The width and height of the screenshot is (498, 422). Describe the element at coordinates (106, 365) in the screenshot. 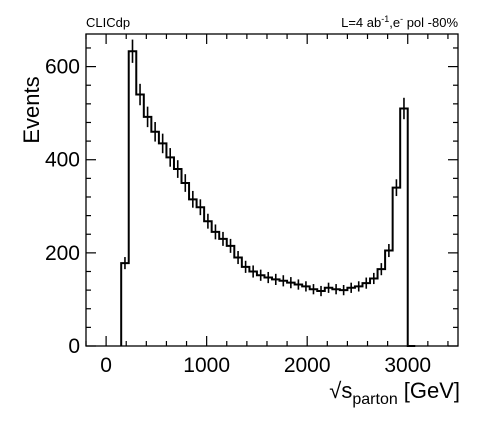

I see `x-tick-label: 0` at that location.